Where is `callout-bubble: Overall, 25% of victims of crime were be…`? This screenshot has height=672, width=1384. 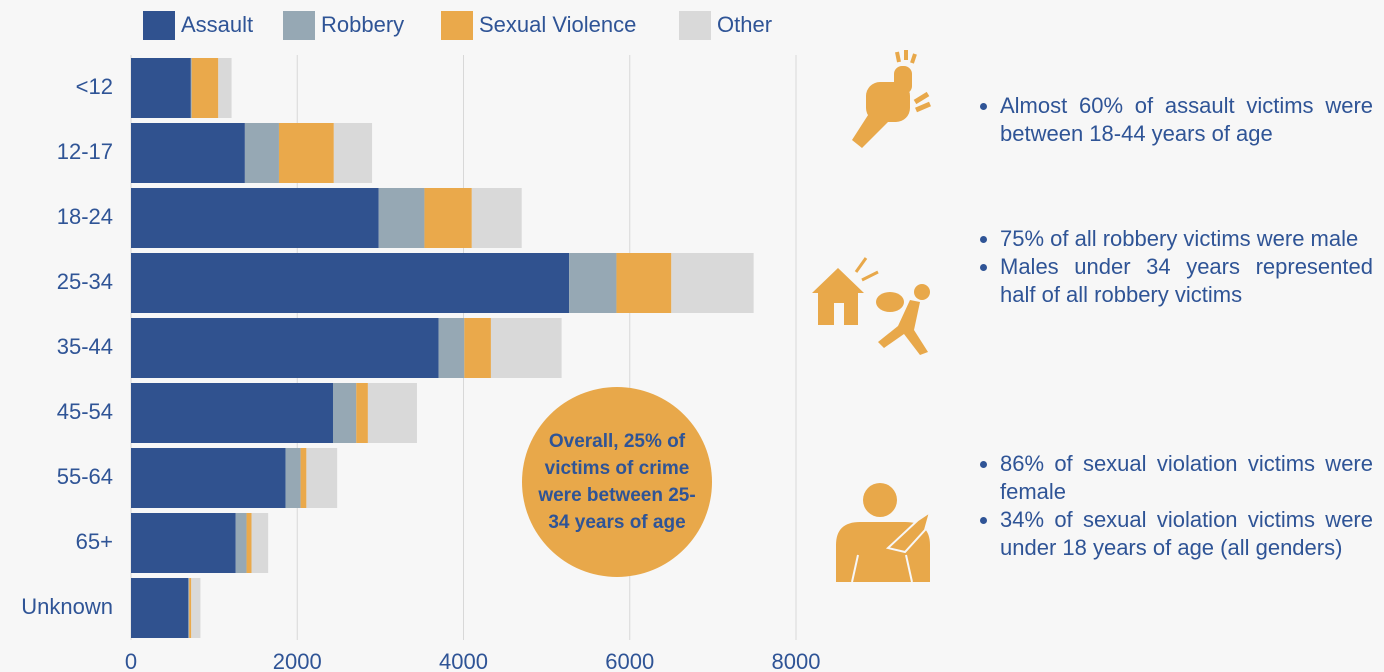 callout-bubble: Overall, 25% of victims of crime were be… is located at coordinates (617, 482).